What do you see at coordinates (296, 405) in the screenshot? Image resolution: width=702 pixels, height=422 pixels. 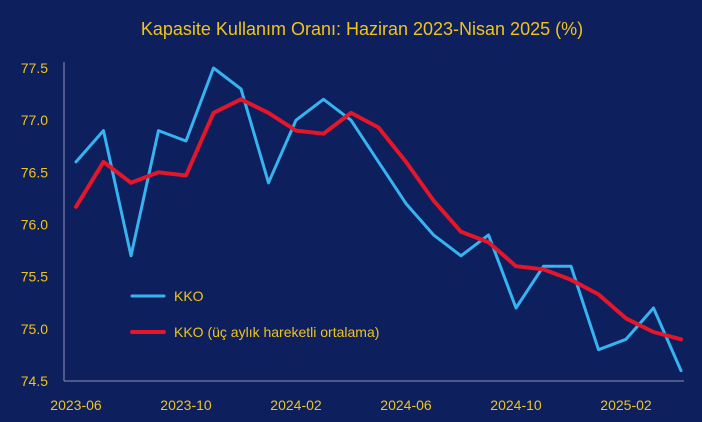 I see `x-tick-label: 2024-02` at bounding box center [296, 405].